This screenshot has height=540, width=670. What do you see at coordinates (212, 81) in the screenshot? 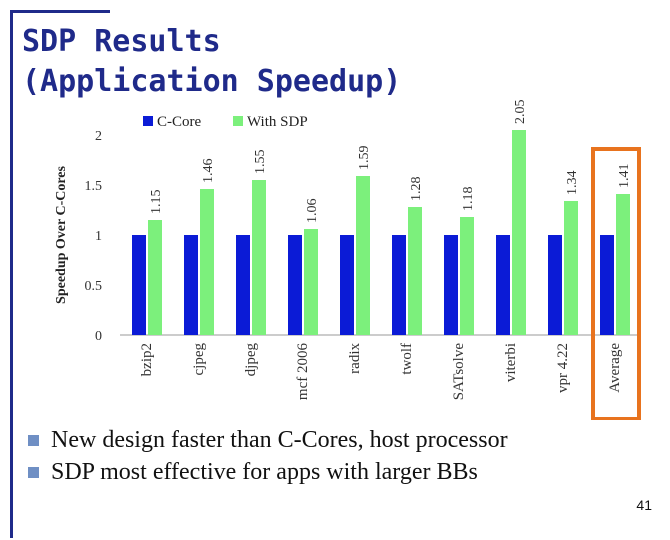
I see `title-line-2: (Application Speedup)` at bounding box center [212, 81].